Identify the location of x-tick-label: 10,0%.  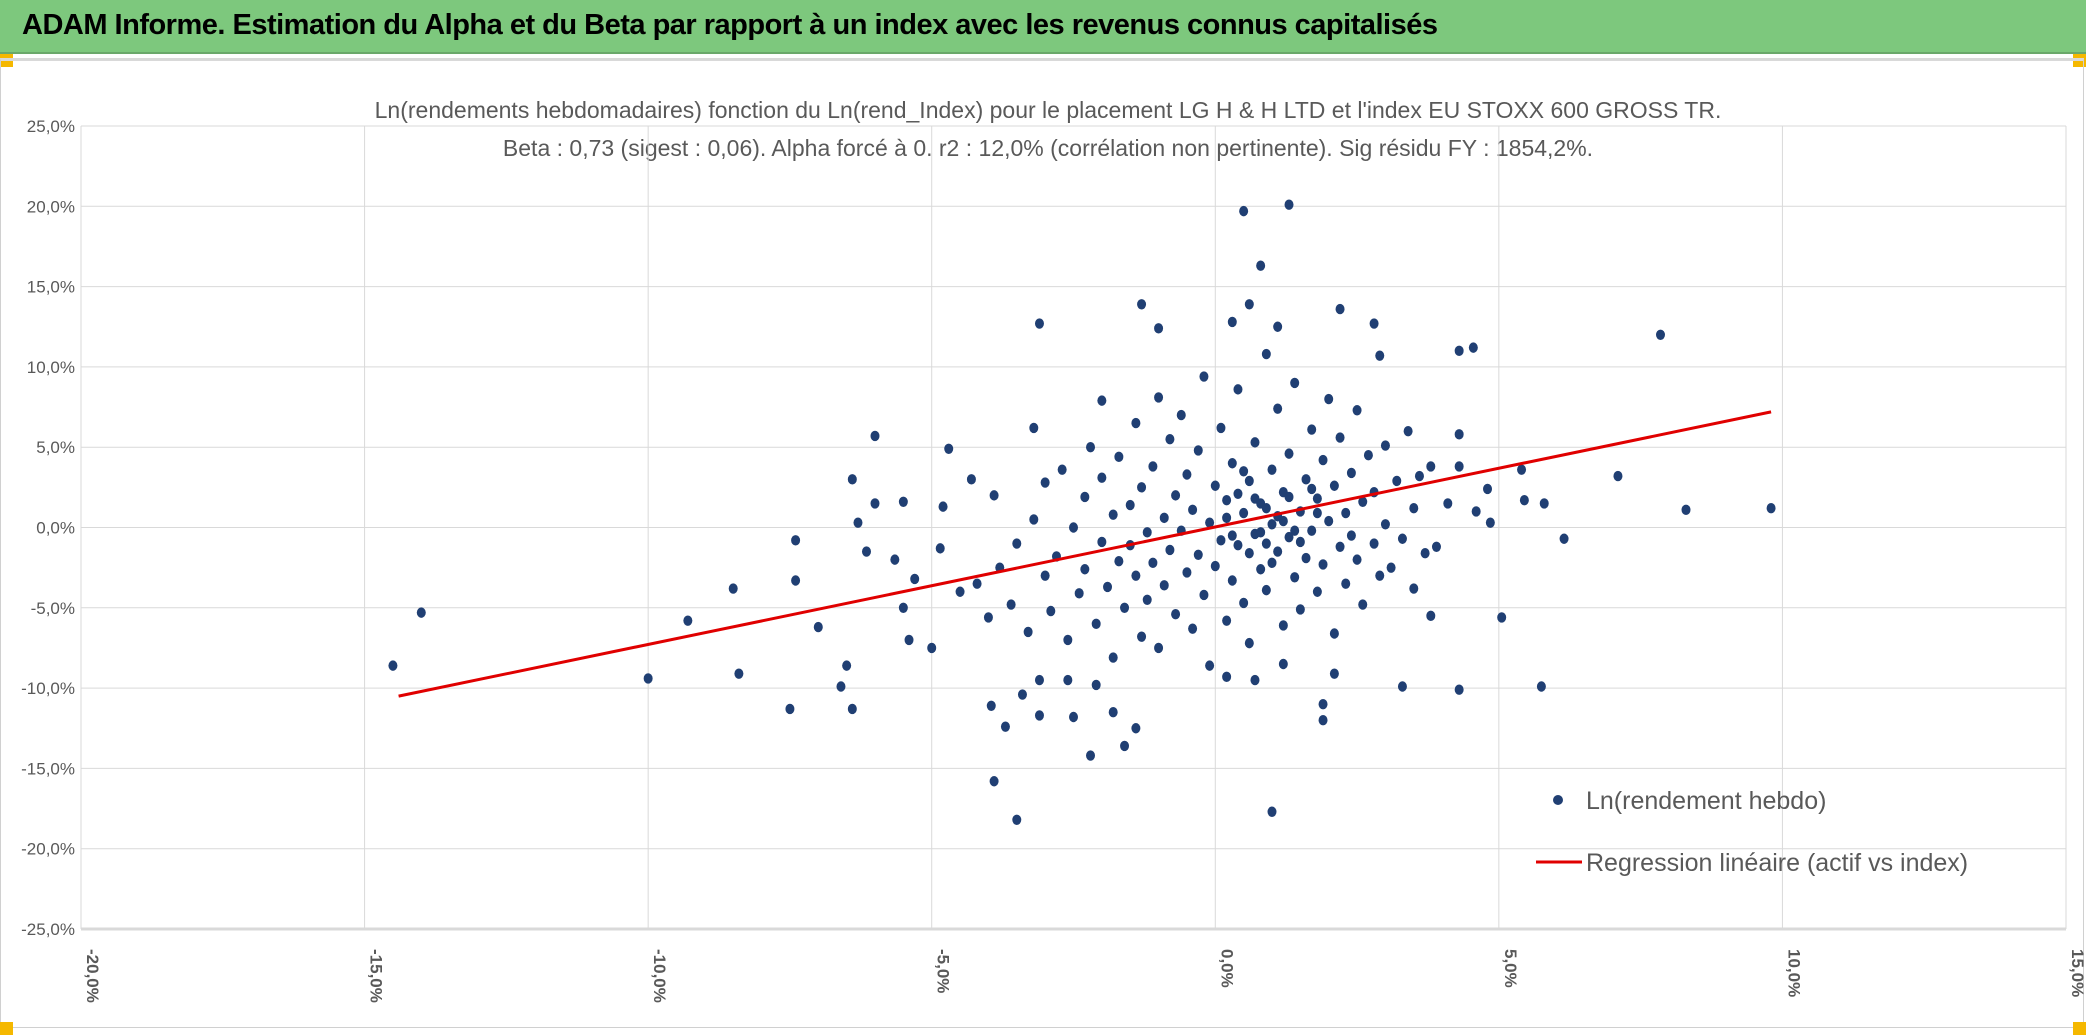
(1793, 973).